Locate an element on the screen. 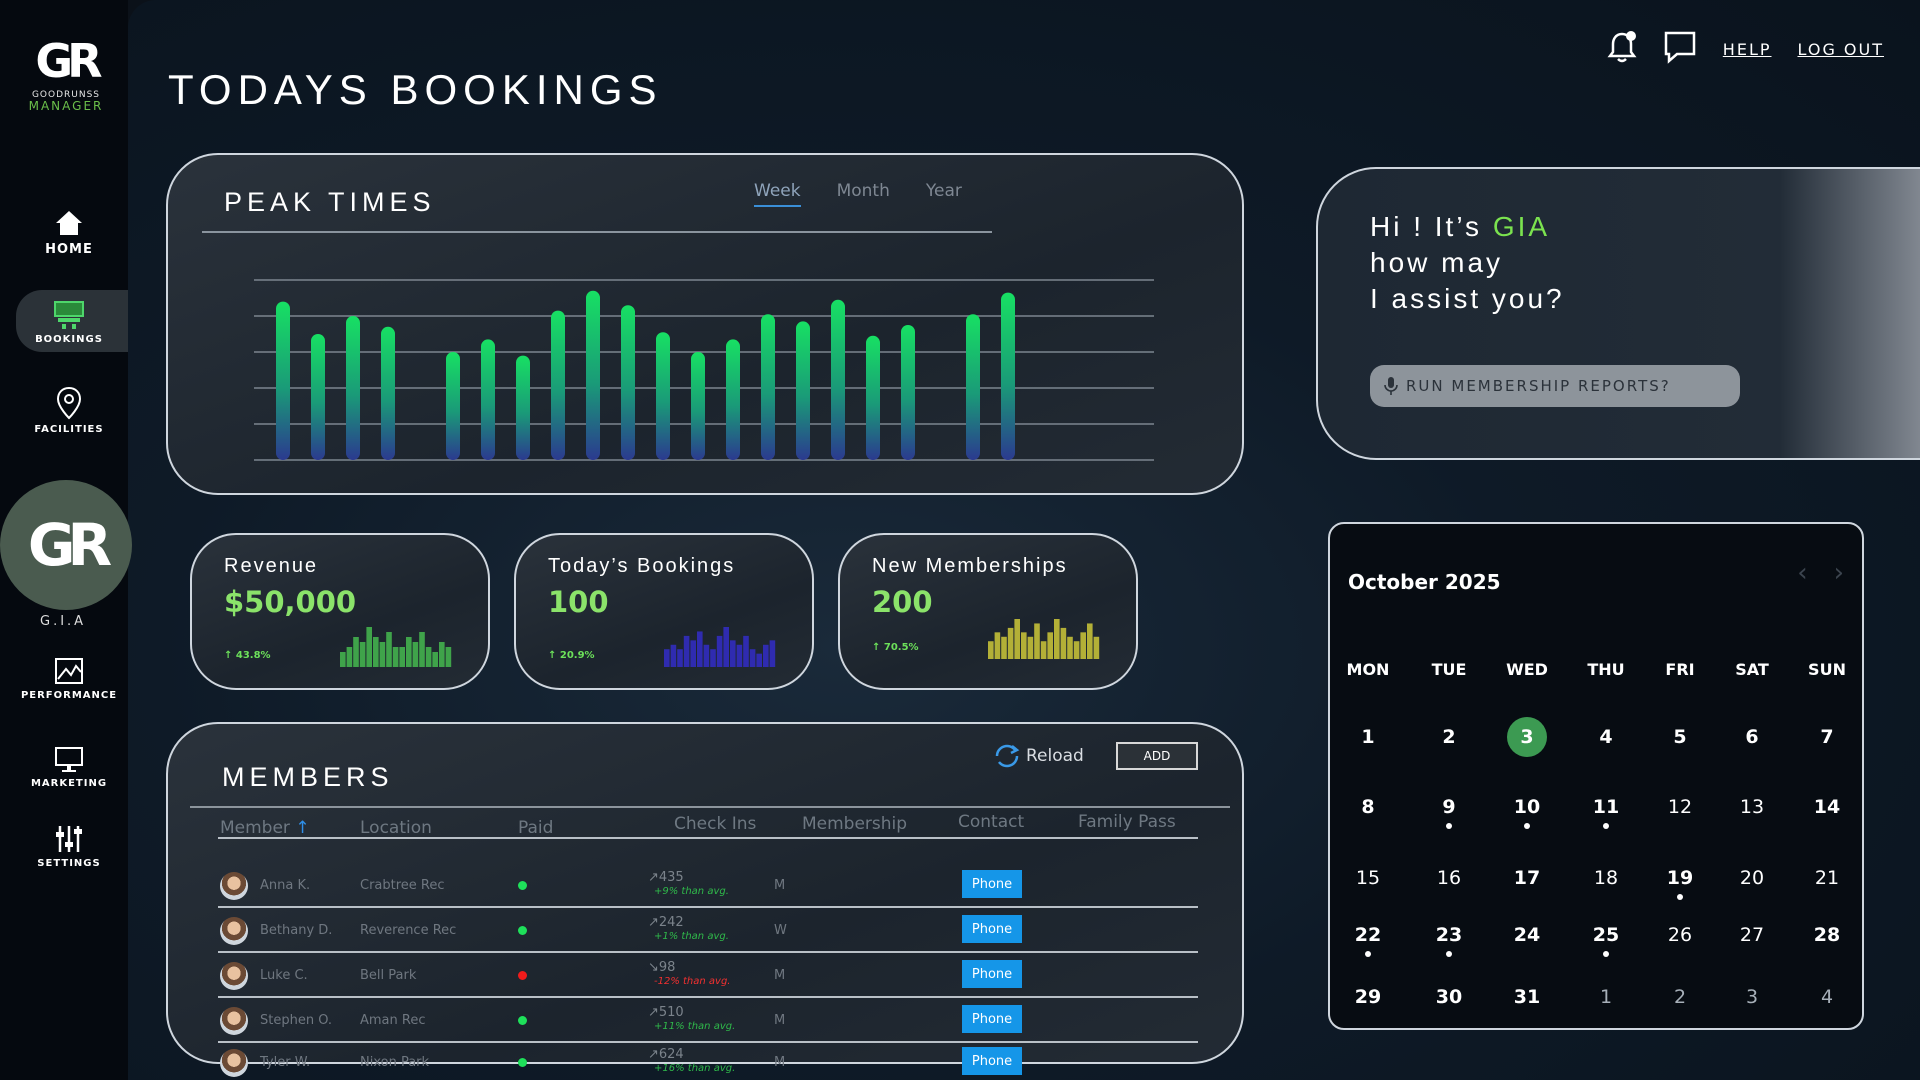 The image size is (1920, 1080). col-location: Location is located at coordinates (396, 828).